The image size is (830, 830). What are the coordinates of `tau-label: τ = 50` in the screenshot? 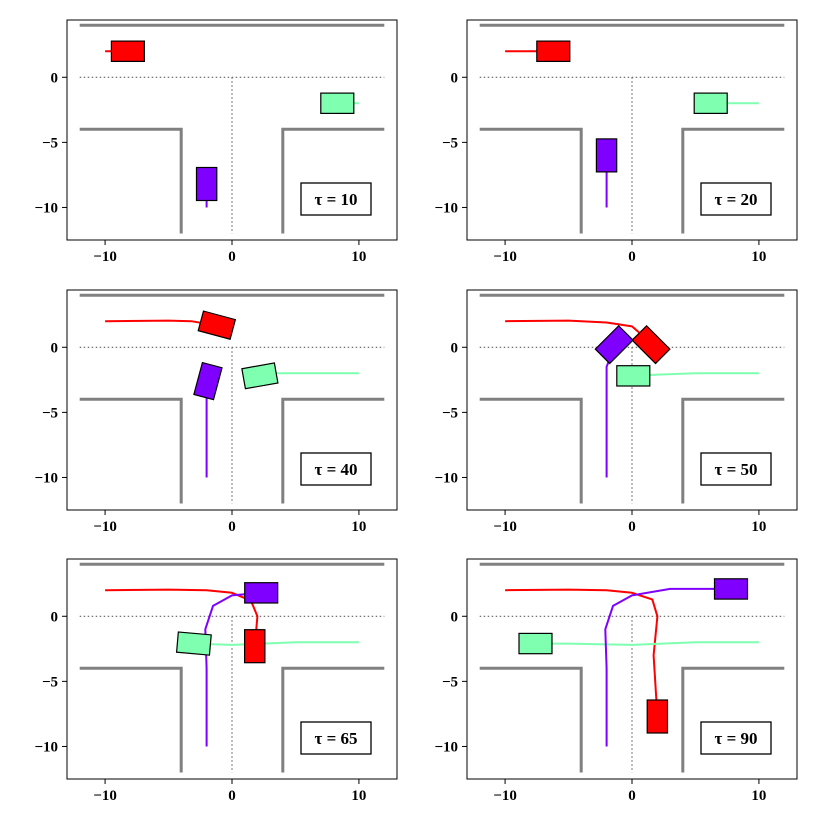 It's located at (735, 469).